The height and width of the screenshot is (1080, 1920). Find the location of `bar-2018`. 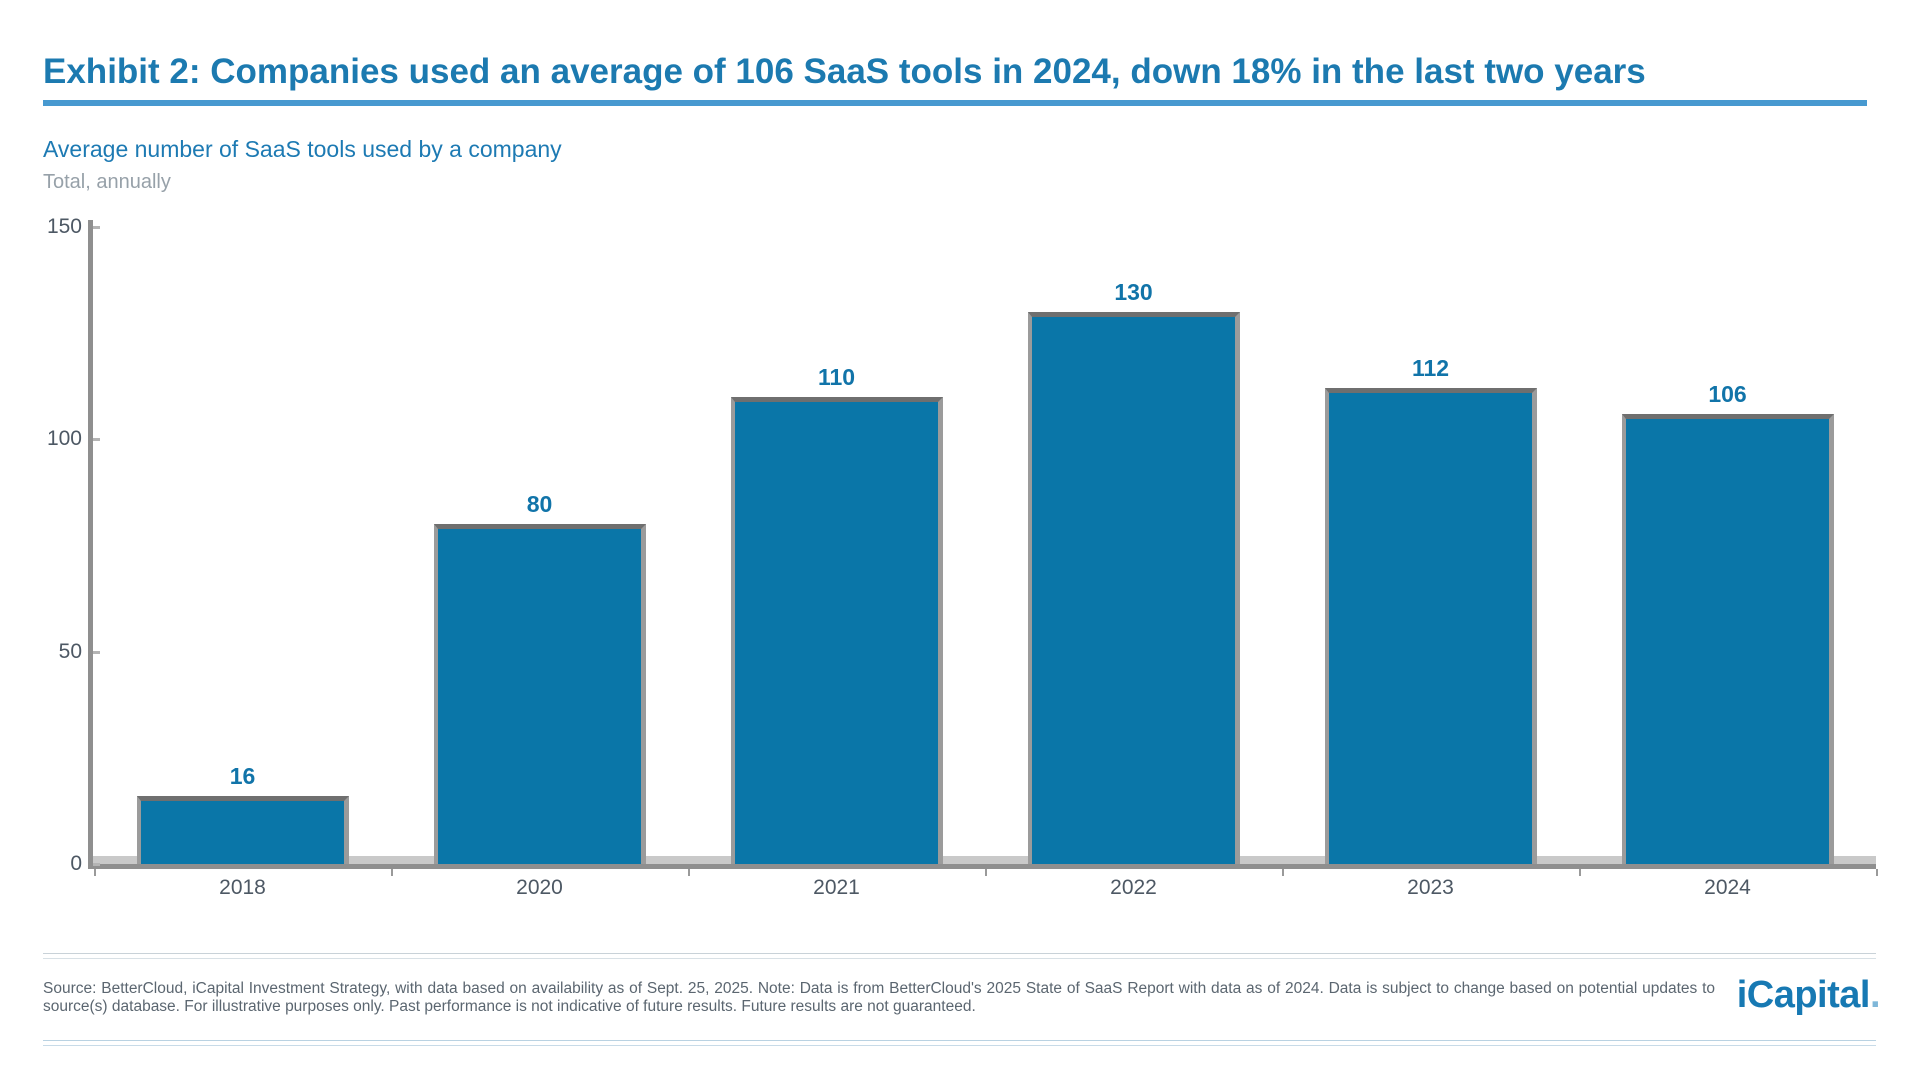

bar-2018 is located at coordinates (242, 830).